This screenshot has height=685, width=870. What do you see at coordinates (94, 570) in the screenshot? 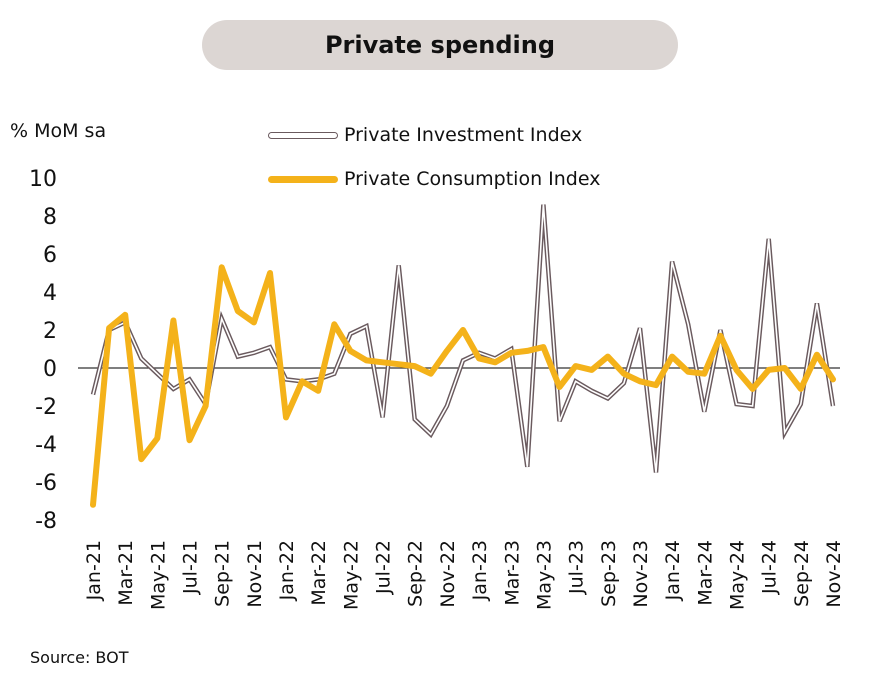
I see `x-tick-label: Jan-21` at bounding box center [94, 570].